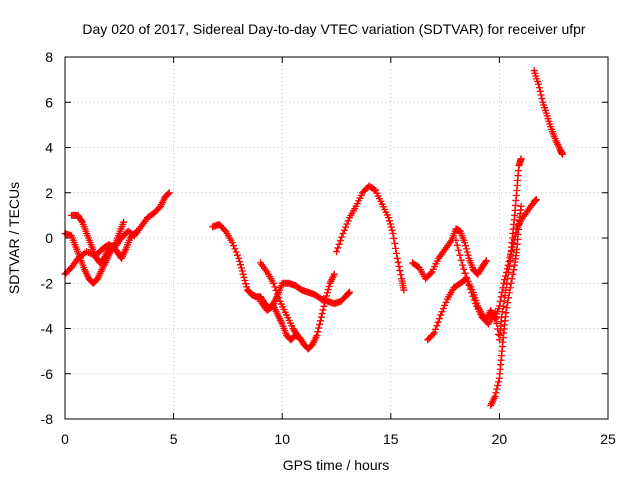 The width and height of the screenshot is (640, 480). What do you see at coordinates (608, 439) in the screenshot?
I see `x-tick-label: 25` at bounding box center [608, 439].